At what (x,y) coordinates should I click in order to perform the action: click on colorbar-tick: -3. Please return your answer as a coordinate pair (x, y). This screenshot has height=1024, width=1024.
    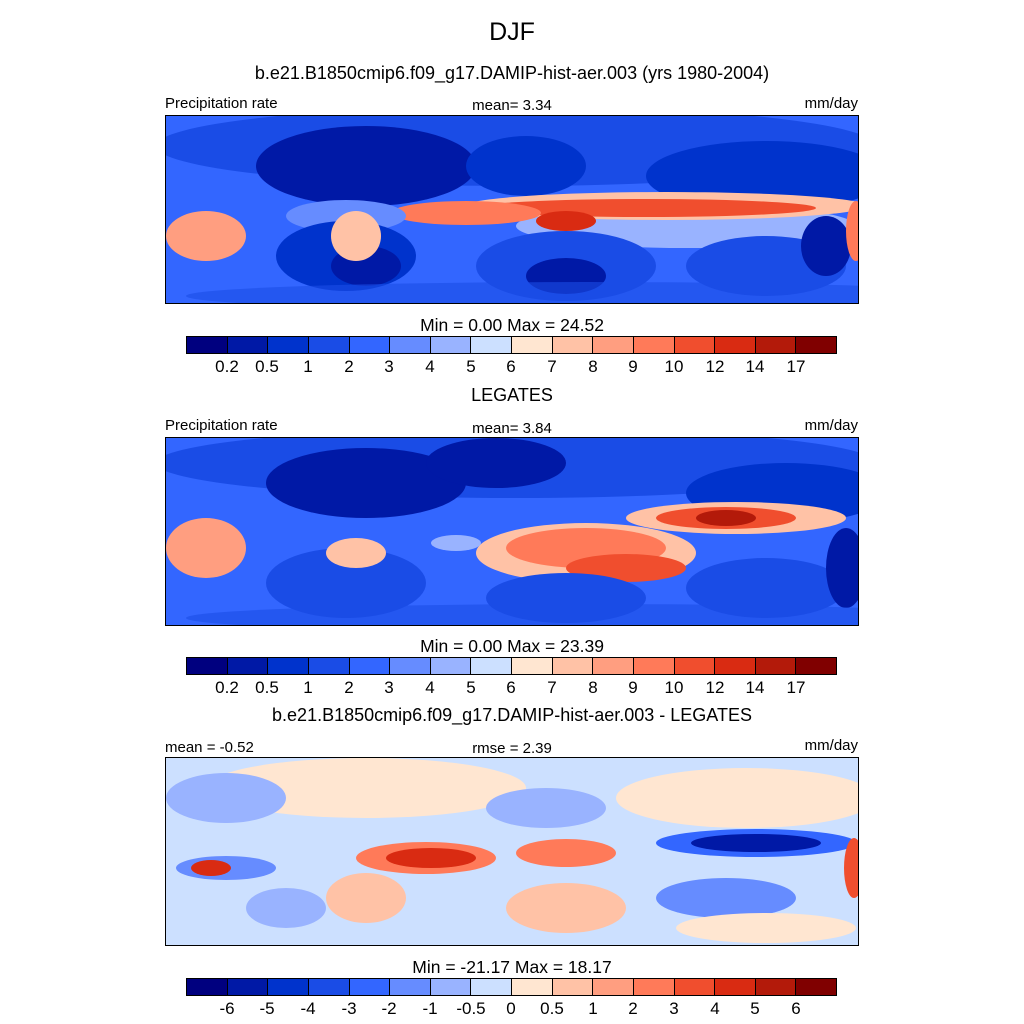
    Looking at the image, I should click on (349, 1008).